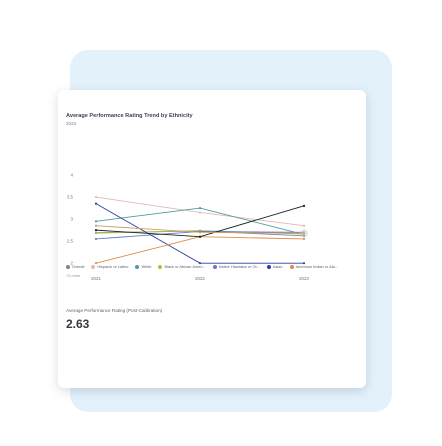 The image size is (442, 446). I want to click on series-line, so click(200, 250).